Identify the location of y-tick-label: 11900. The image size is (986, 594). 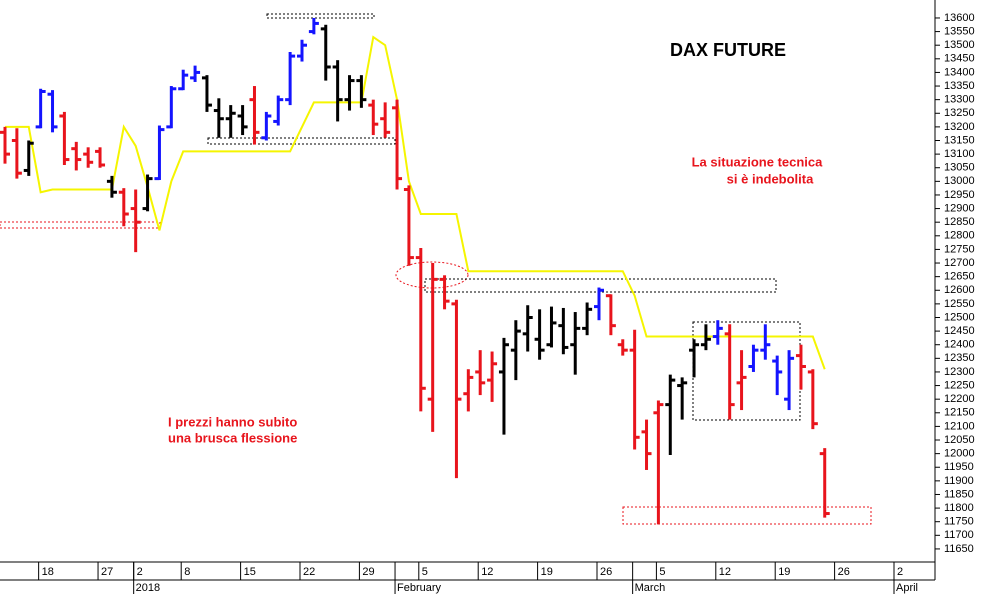
(959, 481).